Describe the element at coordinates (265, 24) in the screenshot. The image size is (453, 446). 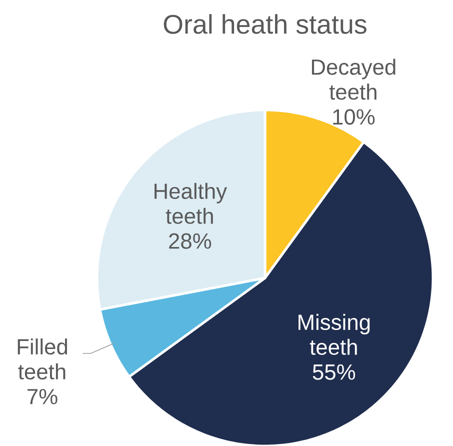
I see `chart-title: Oral heath status` at that location.